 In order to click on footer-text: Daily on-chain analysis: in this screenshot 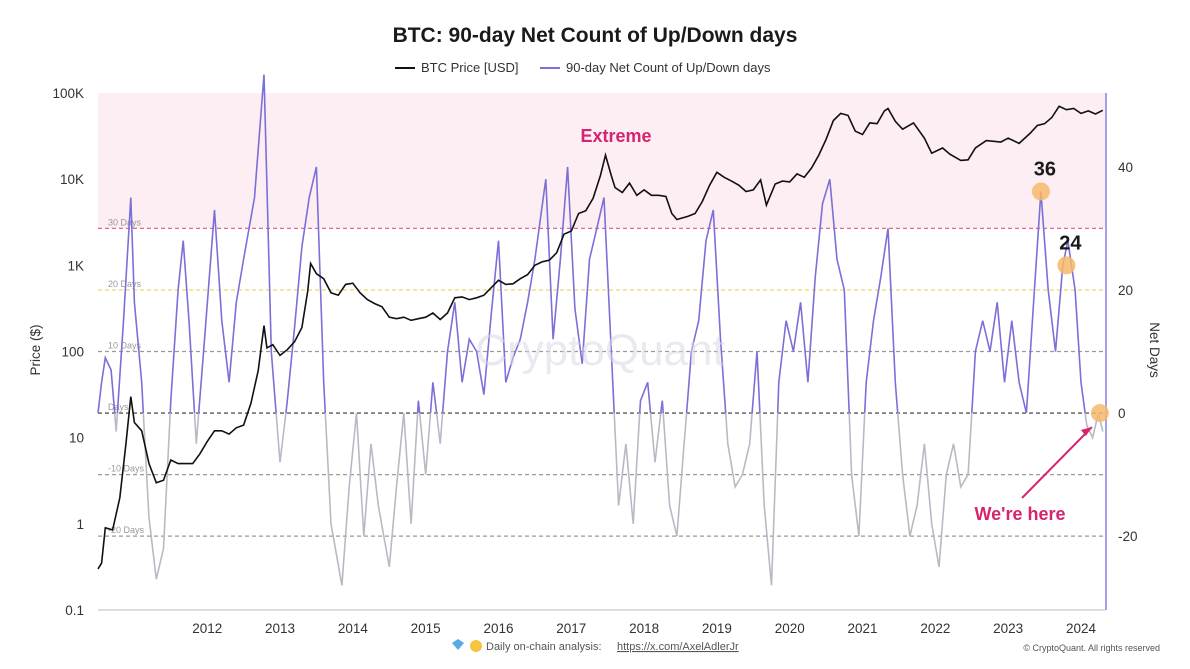, I will do `click(544, 647)`.